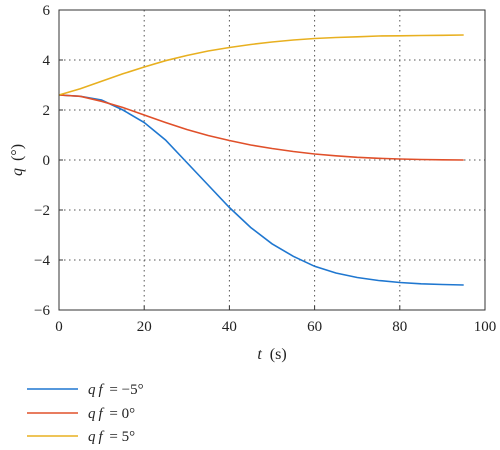 The height and width of the screenshot is (450, 500). I want to click on x-tick-label: 80, so click(399, 327).